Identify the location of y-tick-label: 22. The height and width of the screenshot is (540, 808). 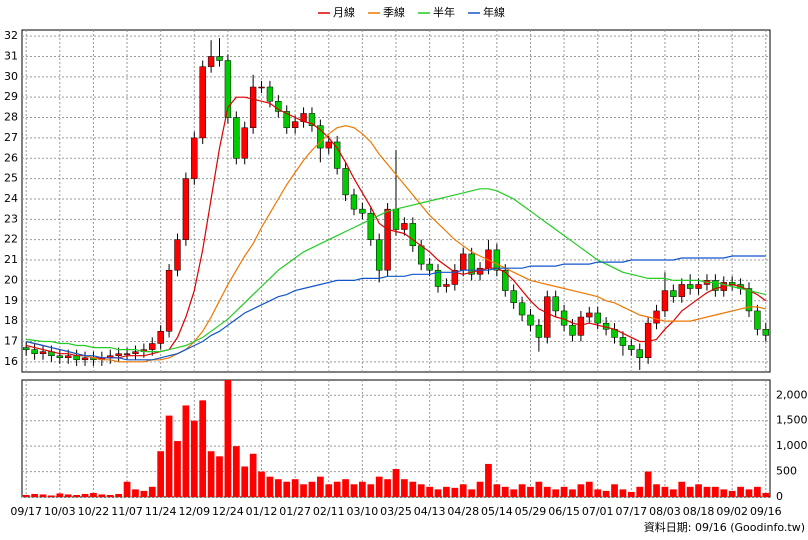
(11, 239).